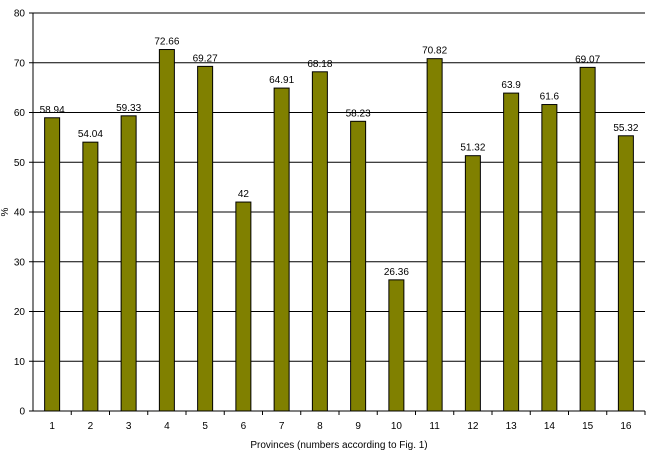  Describe the element at coordinates (167, 426) in the screenshot. I see `x-tick-label: 4` at that location.